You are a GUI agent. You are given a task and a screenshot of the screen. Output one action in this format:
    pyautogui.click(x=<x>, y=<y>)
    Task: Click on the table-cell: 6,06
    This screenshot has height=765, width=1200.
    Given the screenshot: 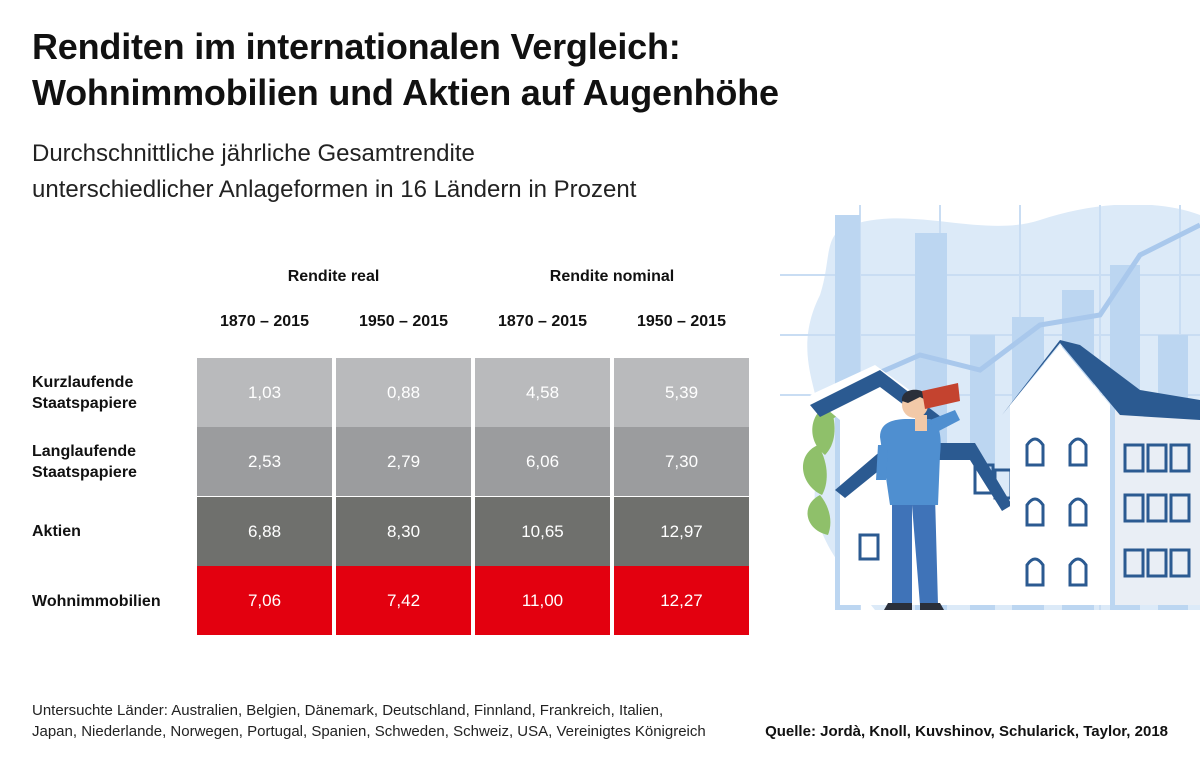 What is the action you would take?
    pyautogui.click(x=542, y=461)
    